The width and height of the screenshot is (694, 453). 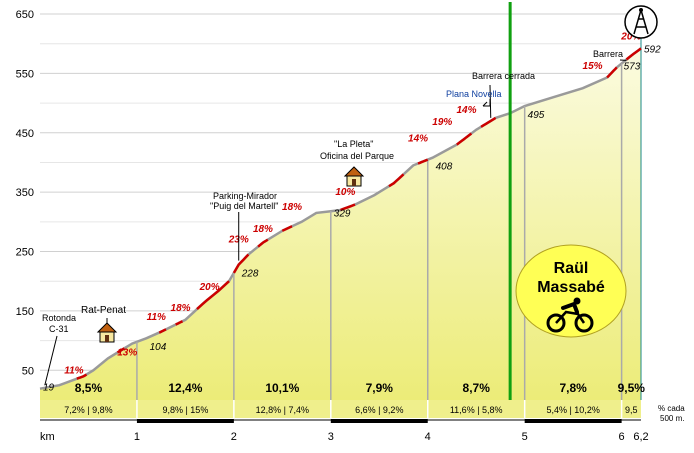 What do you see at coordinates (573, 388) in the screenshot?
I see `km-avg-slope: 7,8%` at bounding box center [573, 388].